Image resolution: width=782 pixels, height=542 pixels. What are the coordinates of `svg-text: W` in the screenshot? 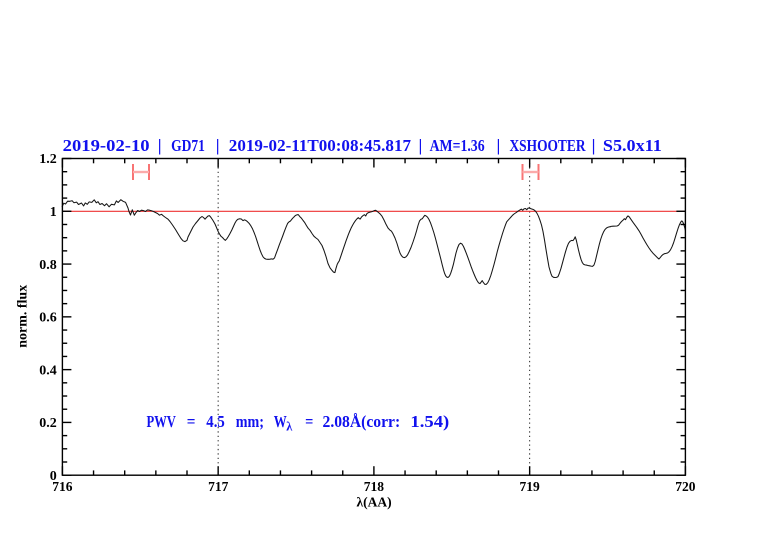 It's located at (280, 421).